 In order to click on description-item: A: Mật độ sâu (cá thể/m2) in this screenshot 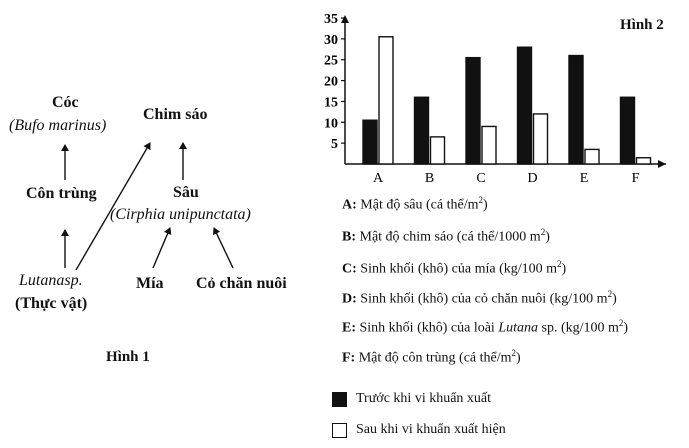, I will do `click(415, 204)`.